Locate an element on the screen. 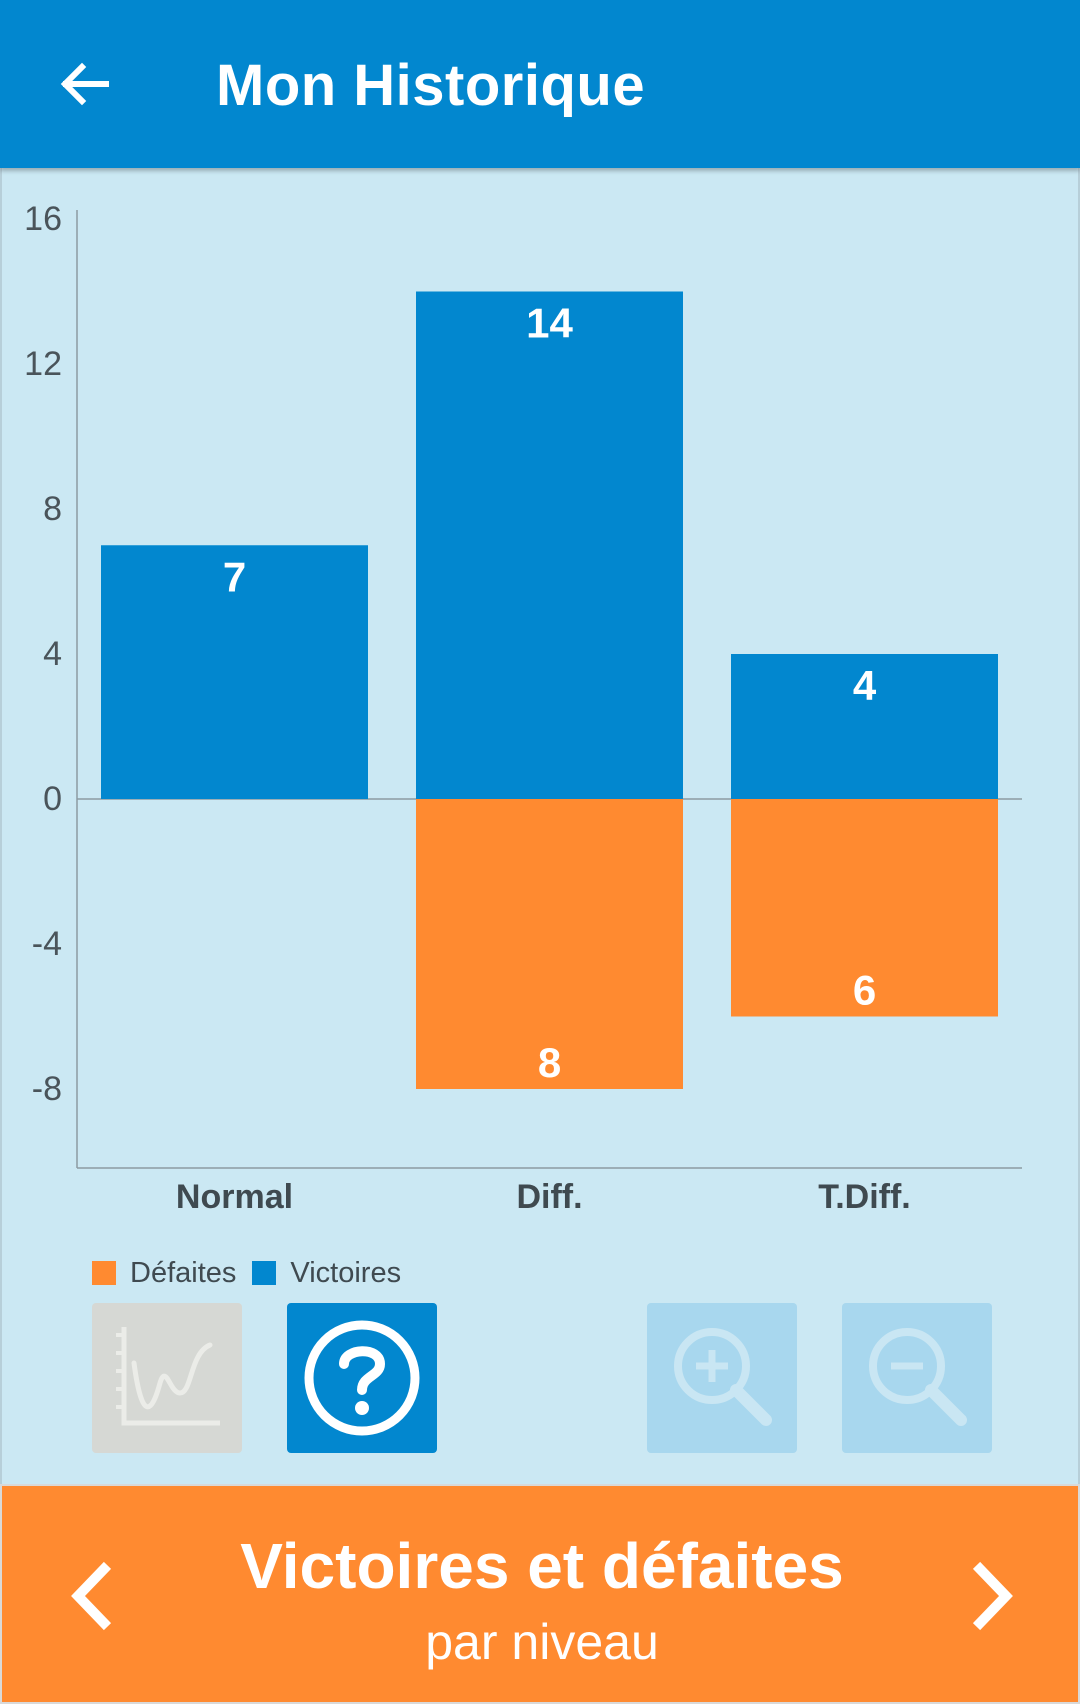 This screenshot has height=1704, width=1080. zoom-in-button is located at coordinates (722, 1378).